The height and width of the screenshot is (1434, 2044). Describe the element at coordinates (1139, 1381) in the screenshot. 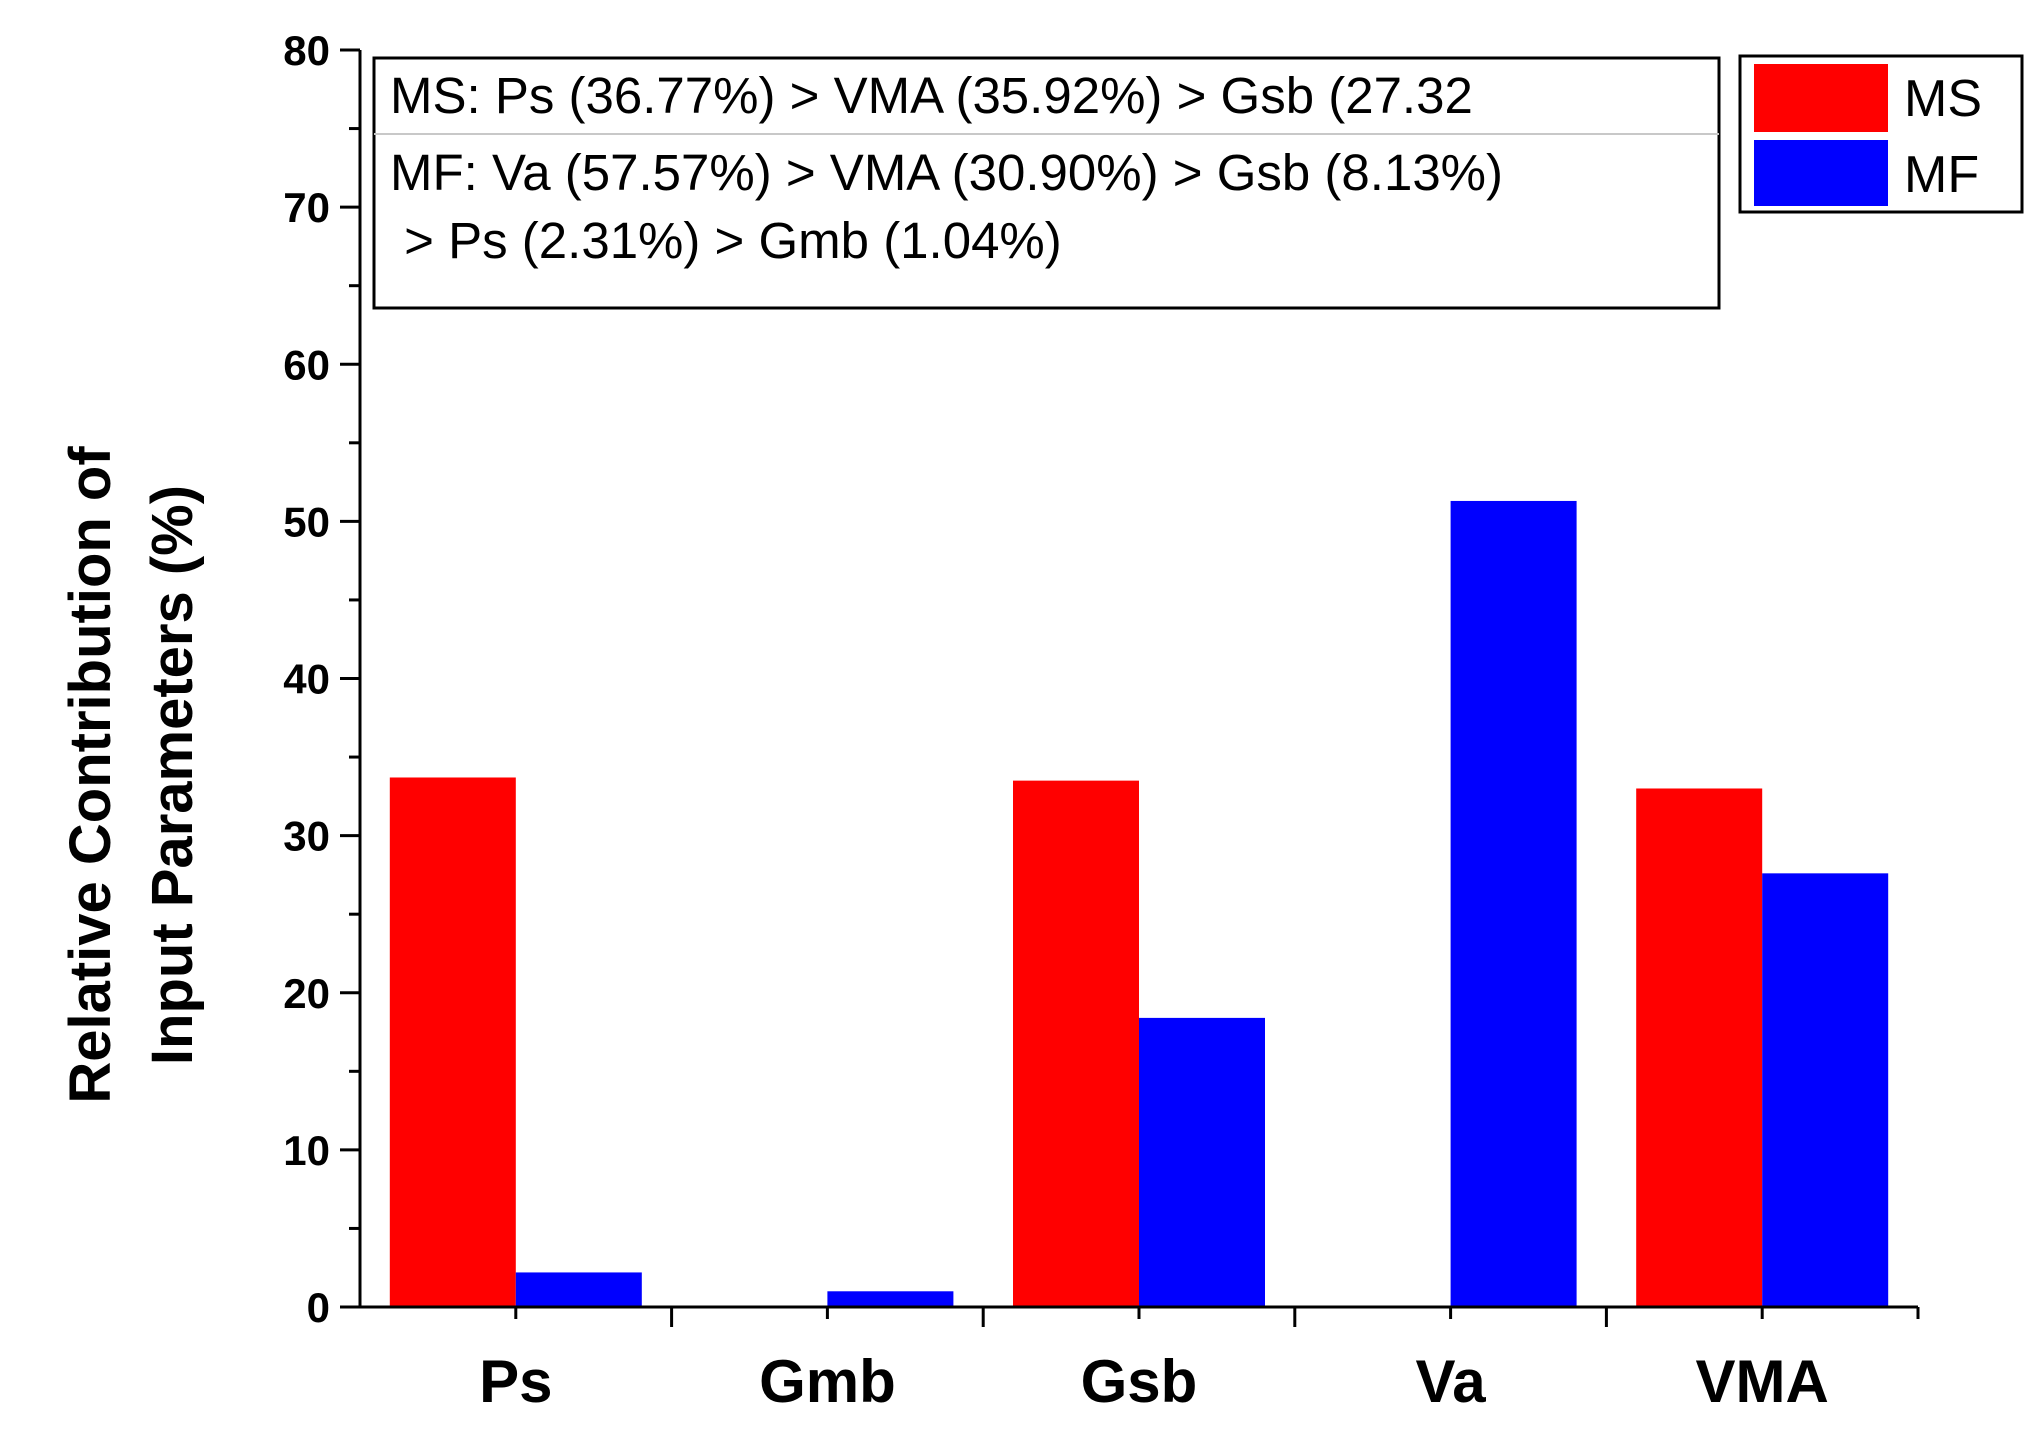

I see `x-category-label-gsb: Gsb` at that location.